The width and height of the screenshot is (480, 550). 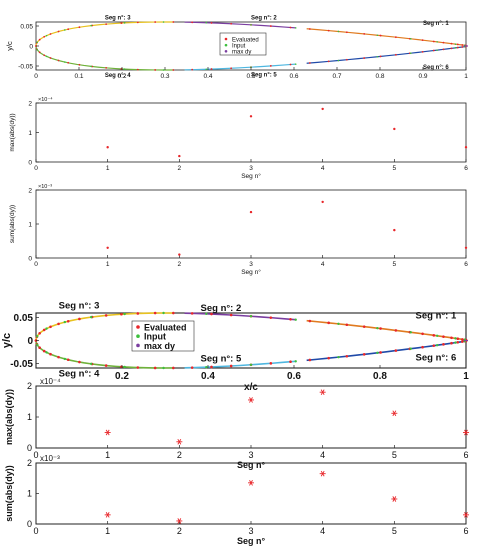 What do you see at coordinates (422, 76) in the screenshot?
I see `x-tick-label: 0.9` at bounding box center [422, 76].